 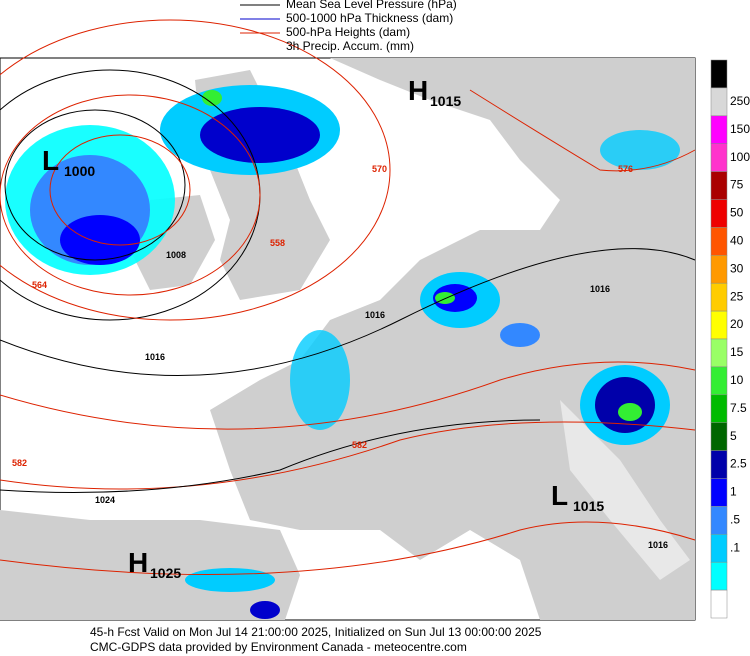 I want to click on colorbar-label: 7.5, so click(x=738, y=408).